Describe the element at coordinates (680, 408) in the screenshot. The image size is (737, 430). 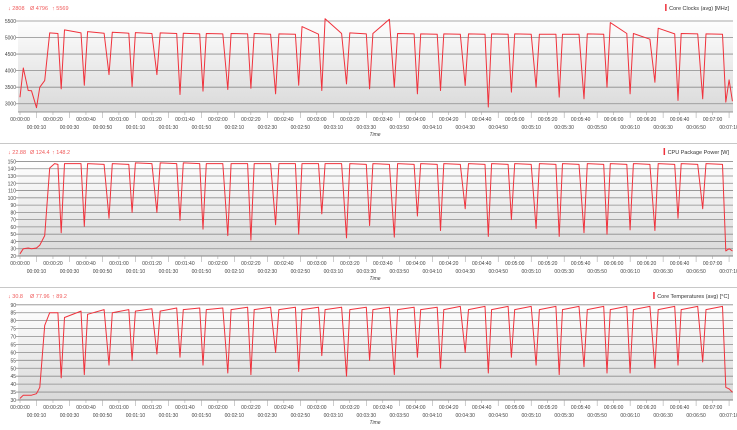
I see `x-tick-label: 00:06:40` at that location.